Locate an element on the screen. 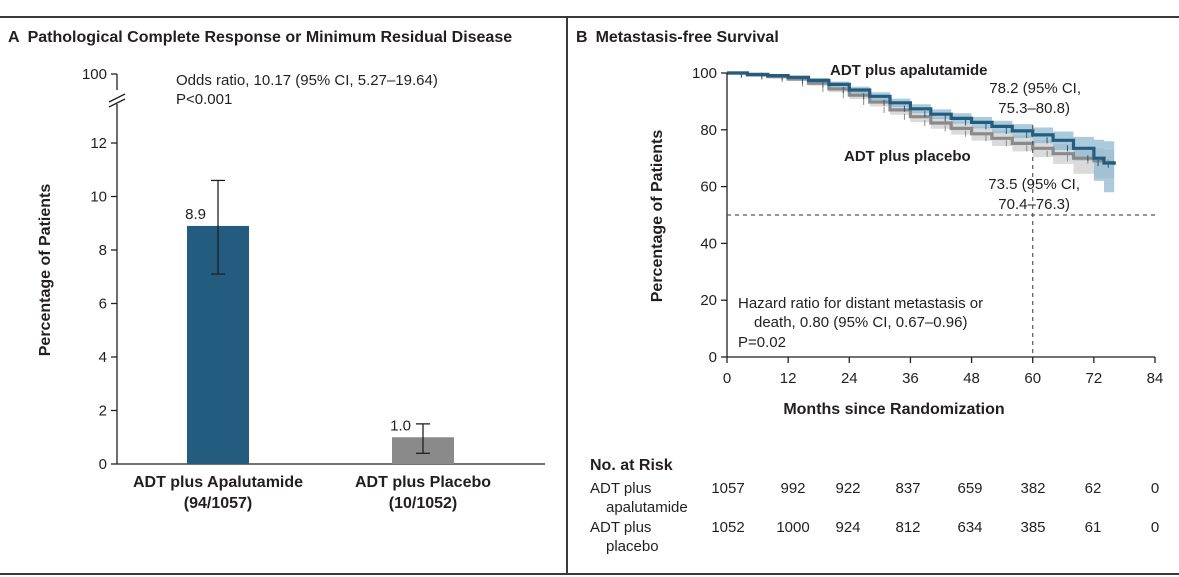 Image resolution: width=1179 pixels, height=577 pixels. panel-b-y-tick-label: 20 is located at coordinates (708, 300).